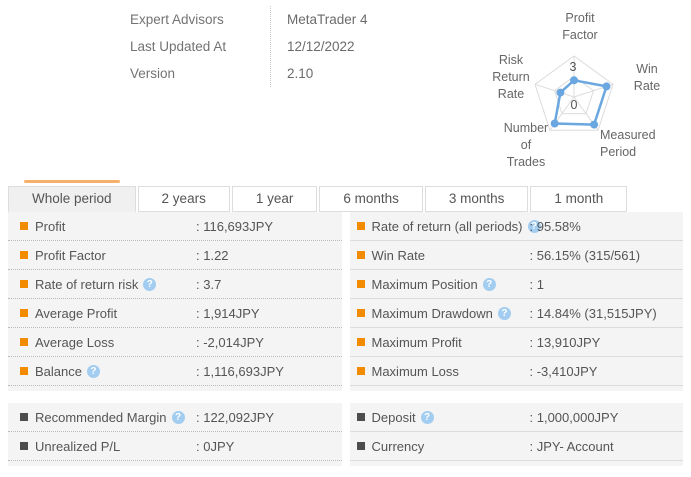 This screenshot has height=477, width=691. What do you see at coordinates (70, 255) in the screenshot?
I see `stat-label: Profit Factor` at bounding box center [70, 255].